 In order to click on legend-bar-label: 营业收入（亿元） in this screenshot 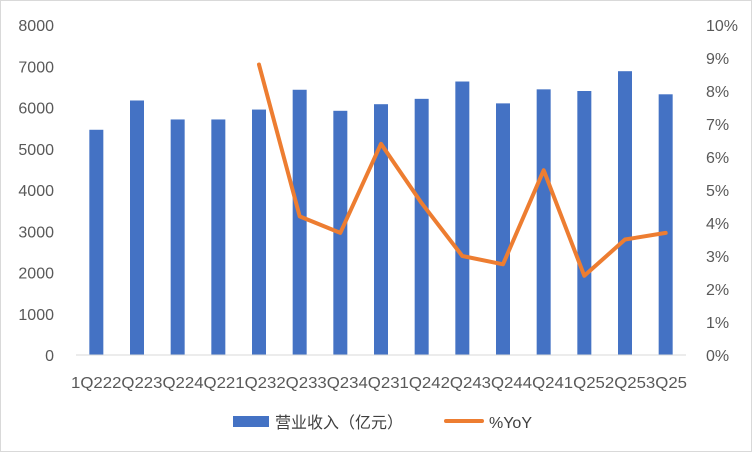, I will do `click(339, 423)`.